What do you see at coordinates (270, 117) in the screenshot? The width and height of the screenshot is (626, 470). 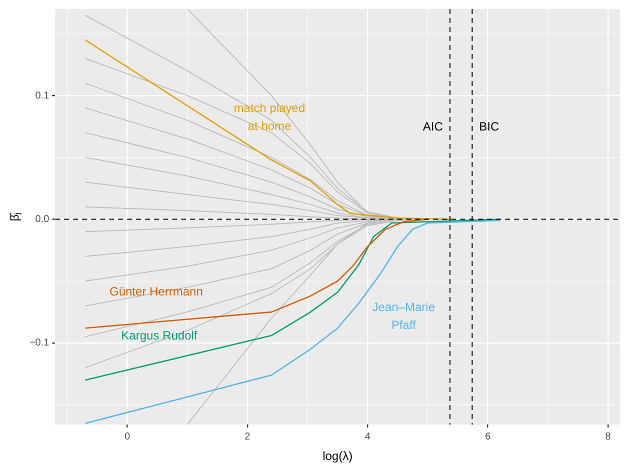 I see `series-label: match played at home` at bounding box center [270, 117].